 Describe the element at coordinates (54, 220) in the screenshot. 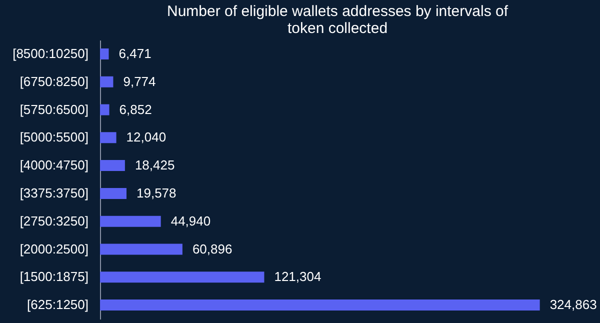

I see `y-tick-label: [2750:3250]` at that location.